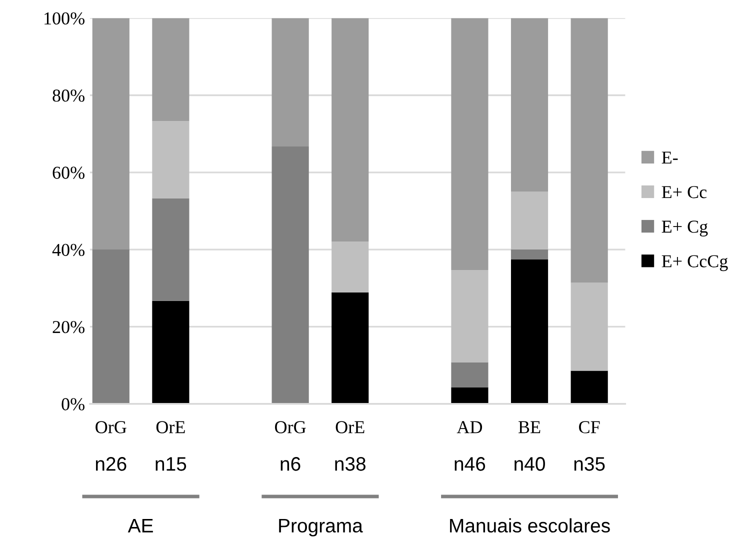 The width and height of the screenshot is (756, 548). What do you see at coordinates (589, 427) in the screenshot?
I see `x-tick-label: CF` at bounding box center [589, 427].